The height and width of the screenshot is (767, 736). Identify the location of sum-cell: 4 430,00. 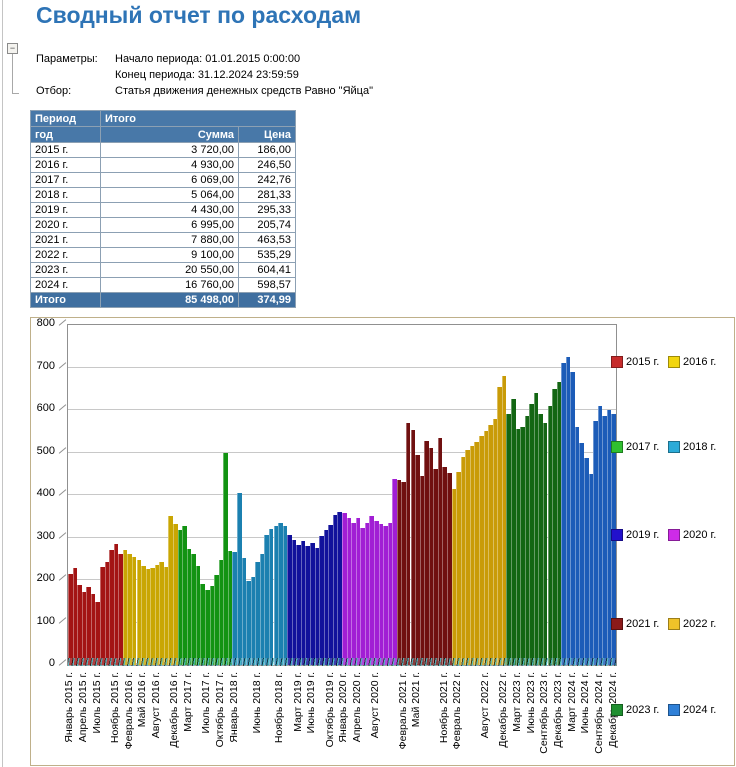
(169, 210).